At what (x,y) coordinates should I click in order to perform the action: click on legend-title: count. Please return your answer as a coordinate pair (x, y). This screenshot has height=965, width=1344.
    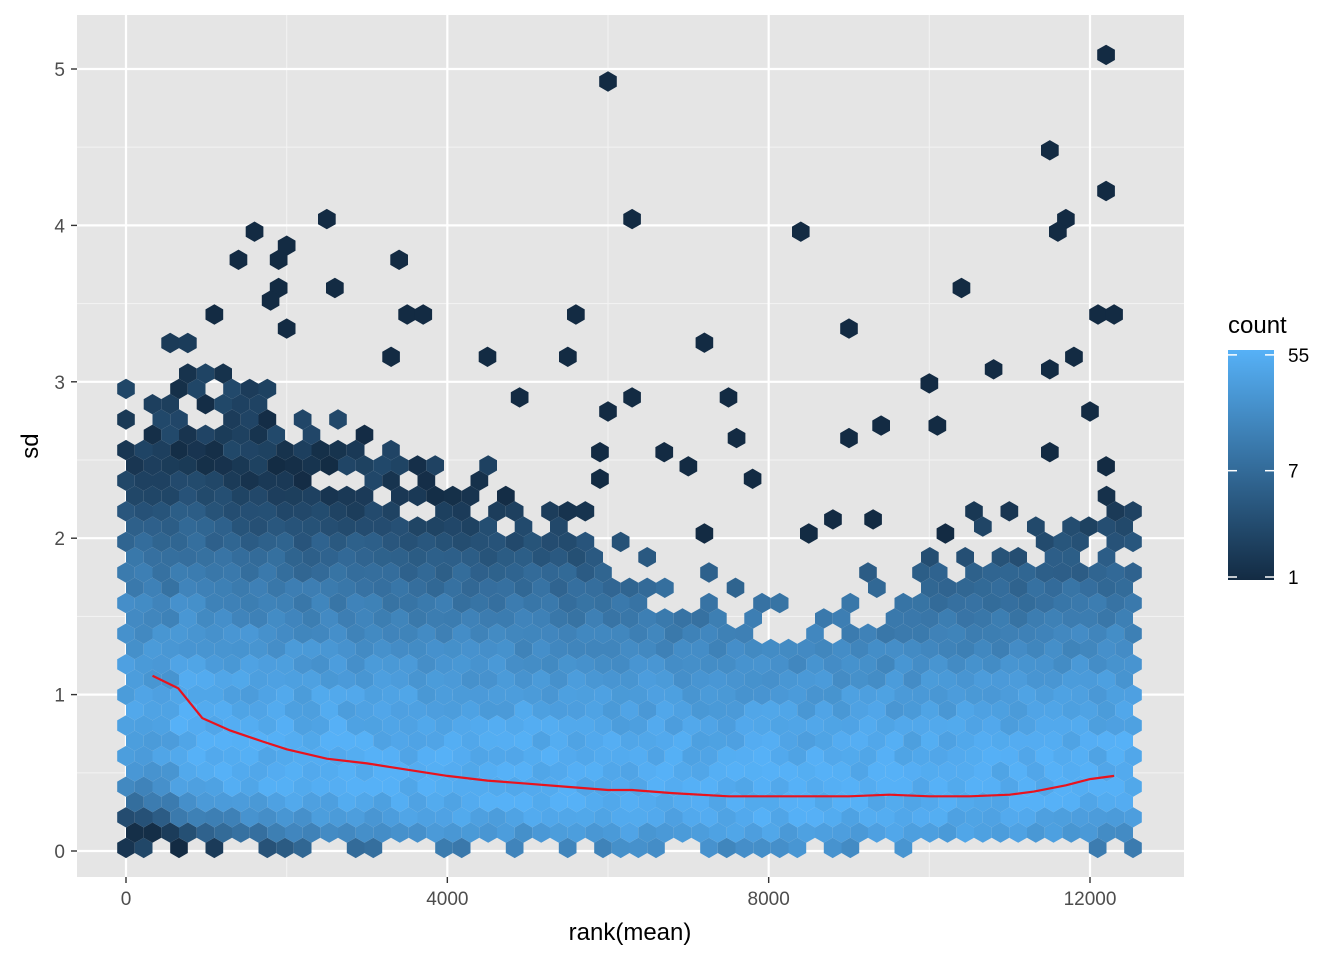
    Looking at the image, I should click on (1257, 325).